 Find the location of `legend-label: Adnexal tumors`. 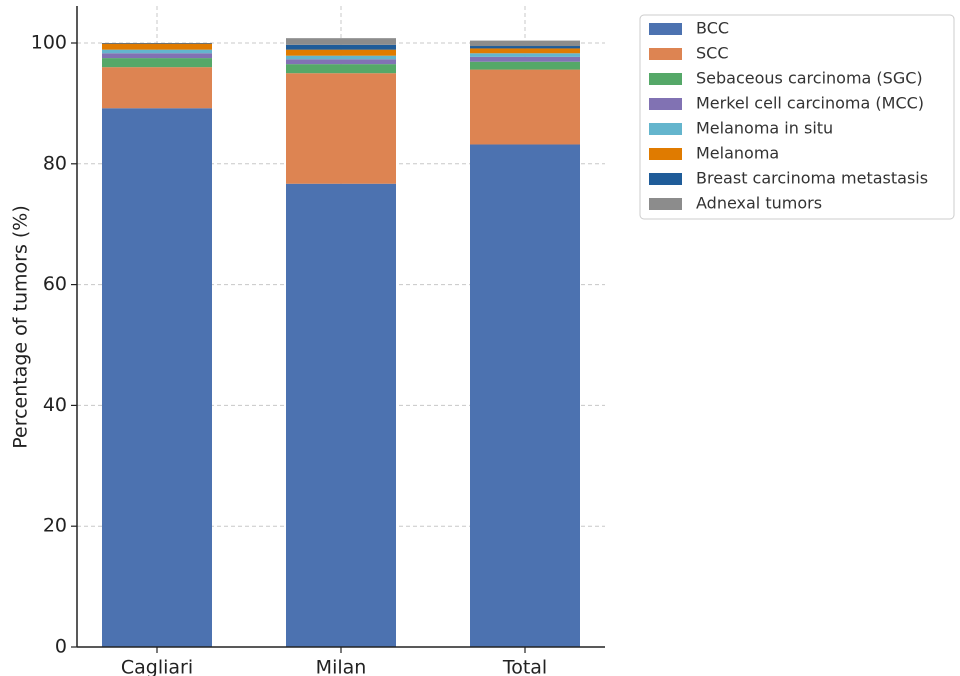

legend-label: Adnexal tumors is located at coordinates (759, 203).